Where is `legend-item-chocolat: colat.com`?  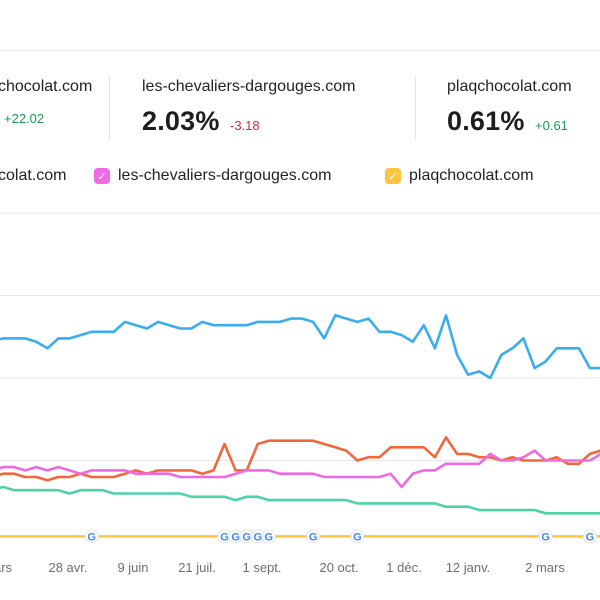 legend-item-chocolat: colat.com is located at coordinates (33, 176).